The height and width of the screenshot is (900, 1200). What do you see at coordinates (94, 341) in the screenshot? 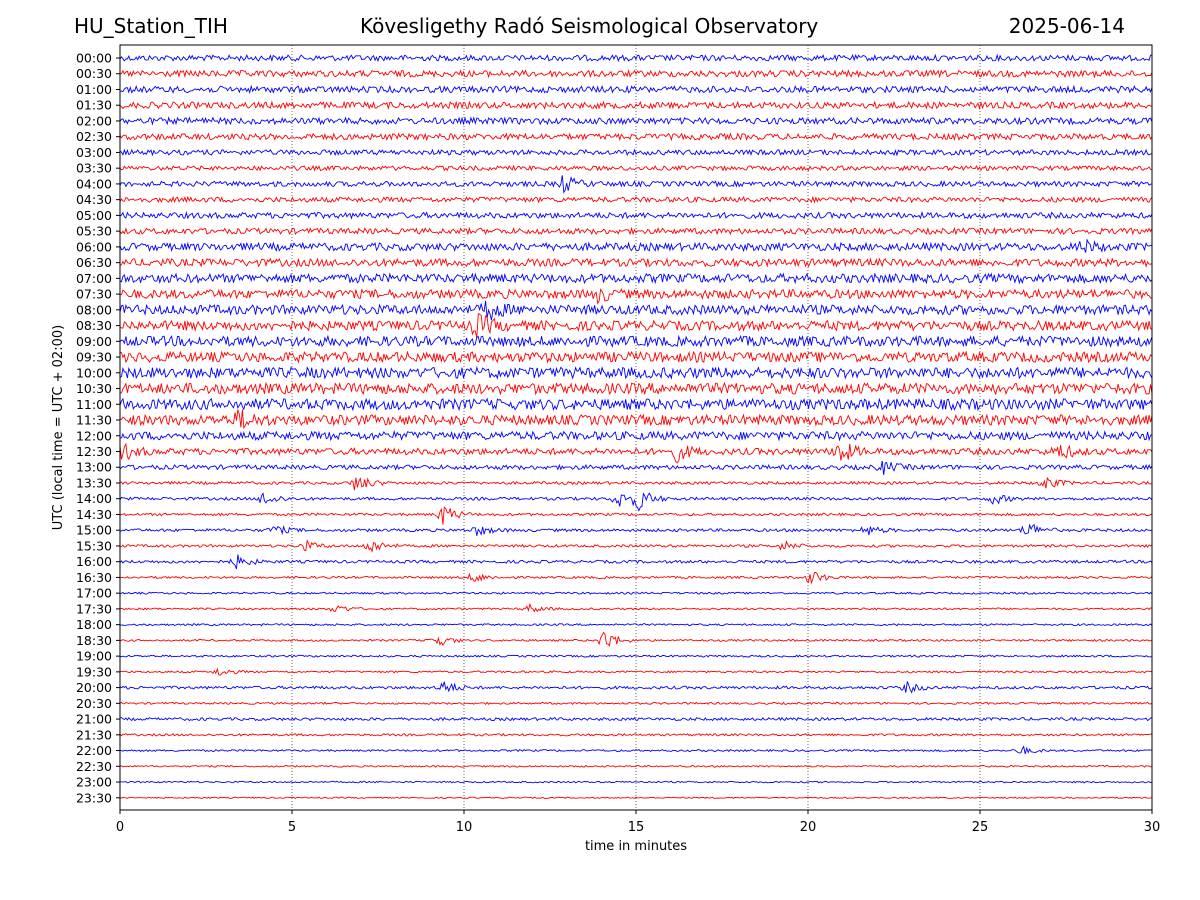
I see `y-tick-label: 09:00` at bounding box center [94, 341].